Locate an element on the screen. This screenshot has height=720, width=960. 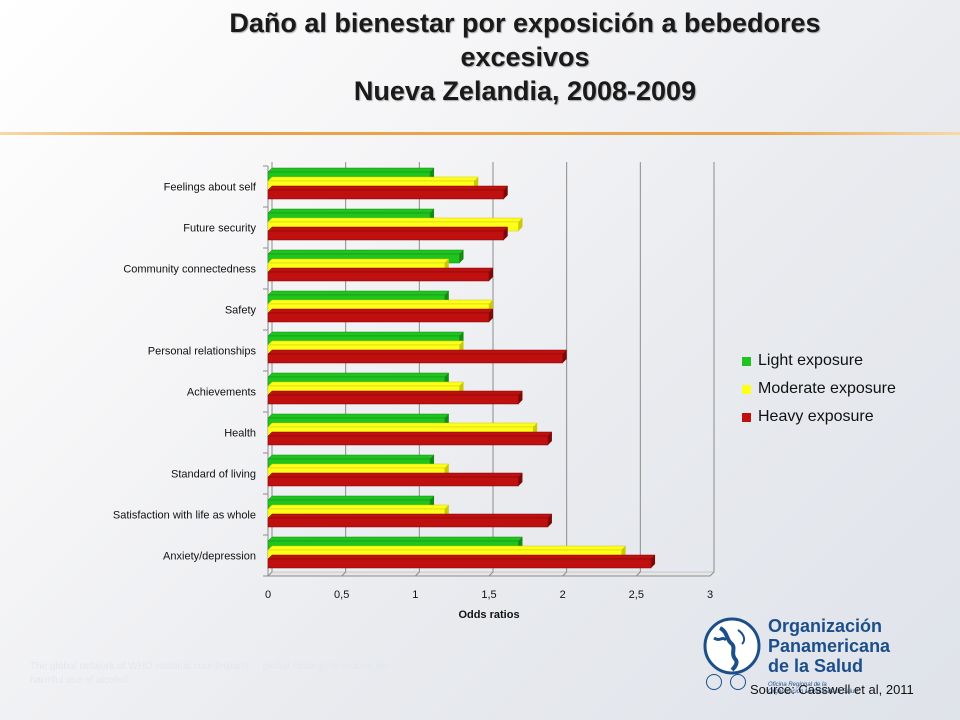
logo-name-line-1: Organización is located at coordinates (825, 626).